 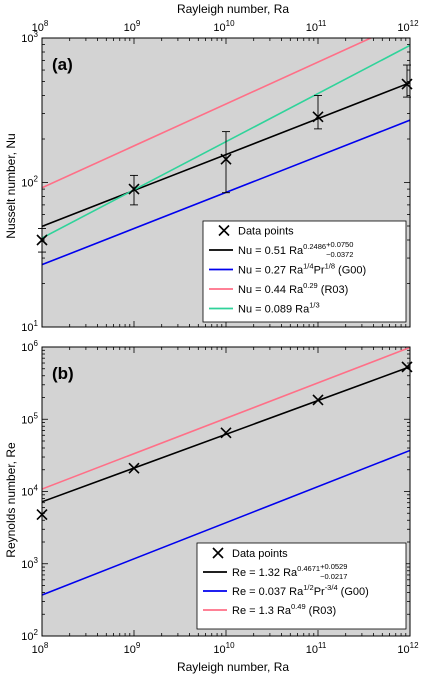 I want to click on legend-entry-label: Nu = 0.51 Ra0.2486+0.0750 −0.0372, so click(x=295, y=249).